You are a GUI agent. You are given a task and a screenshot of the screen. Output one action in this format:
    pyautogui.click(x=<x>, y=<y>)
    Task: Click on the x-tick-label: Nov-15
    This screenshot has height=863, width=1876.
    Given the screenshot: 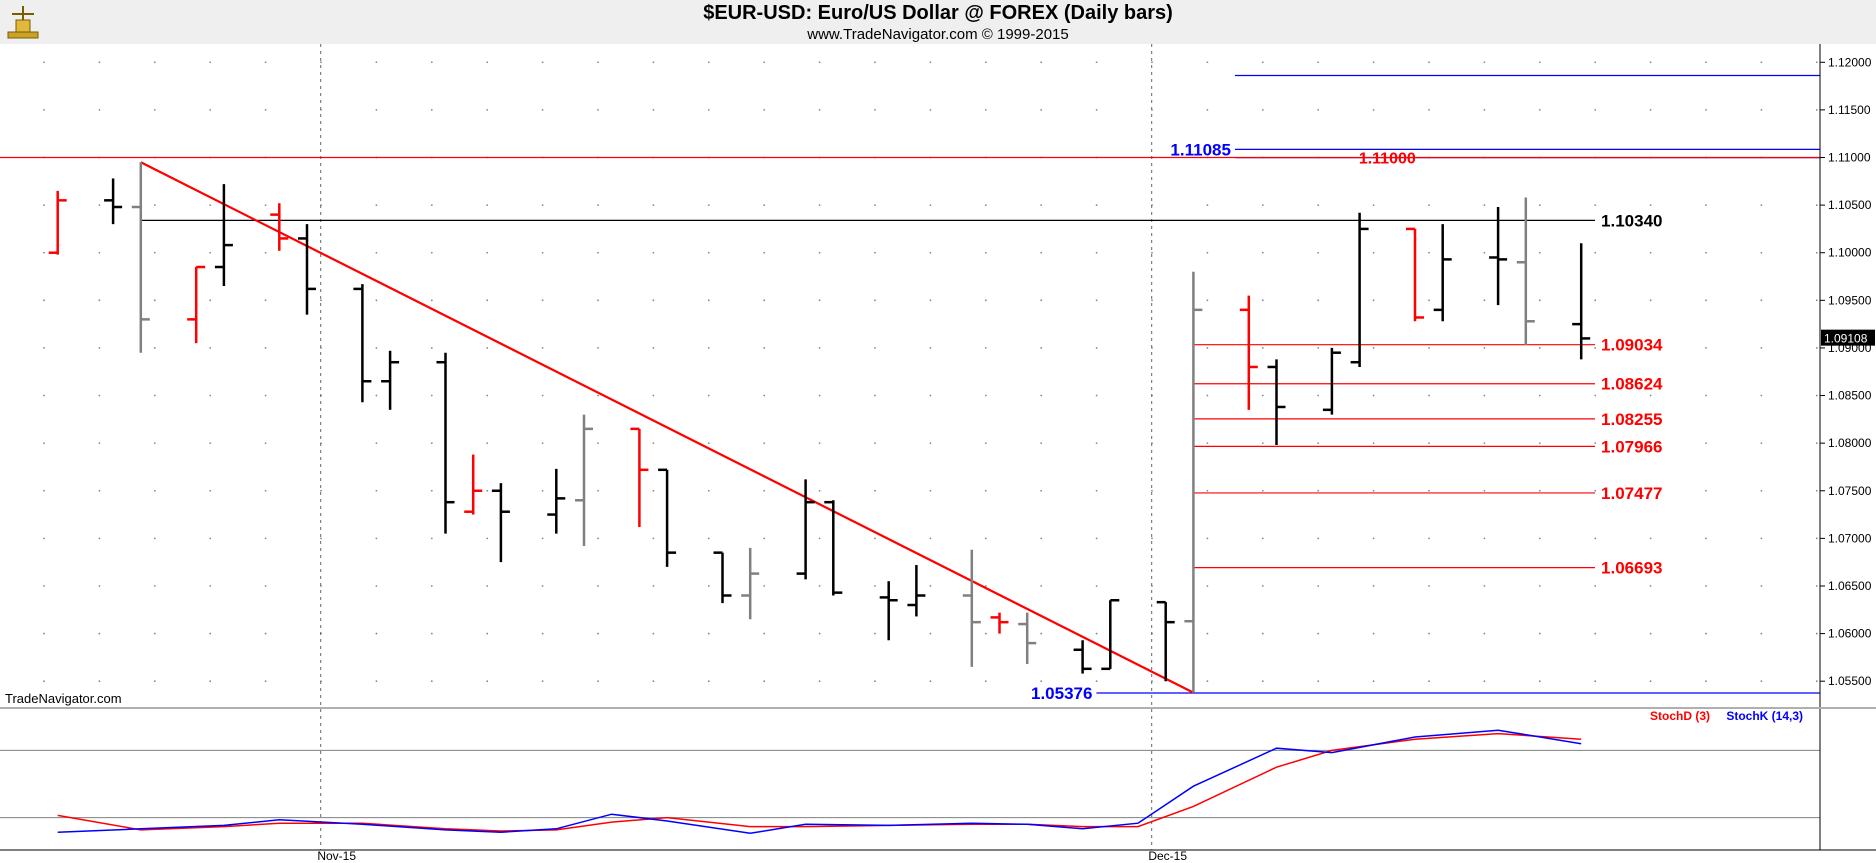 What is the action you would take?
    pyautogui.click(x=336, y=856)
    